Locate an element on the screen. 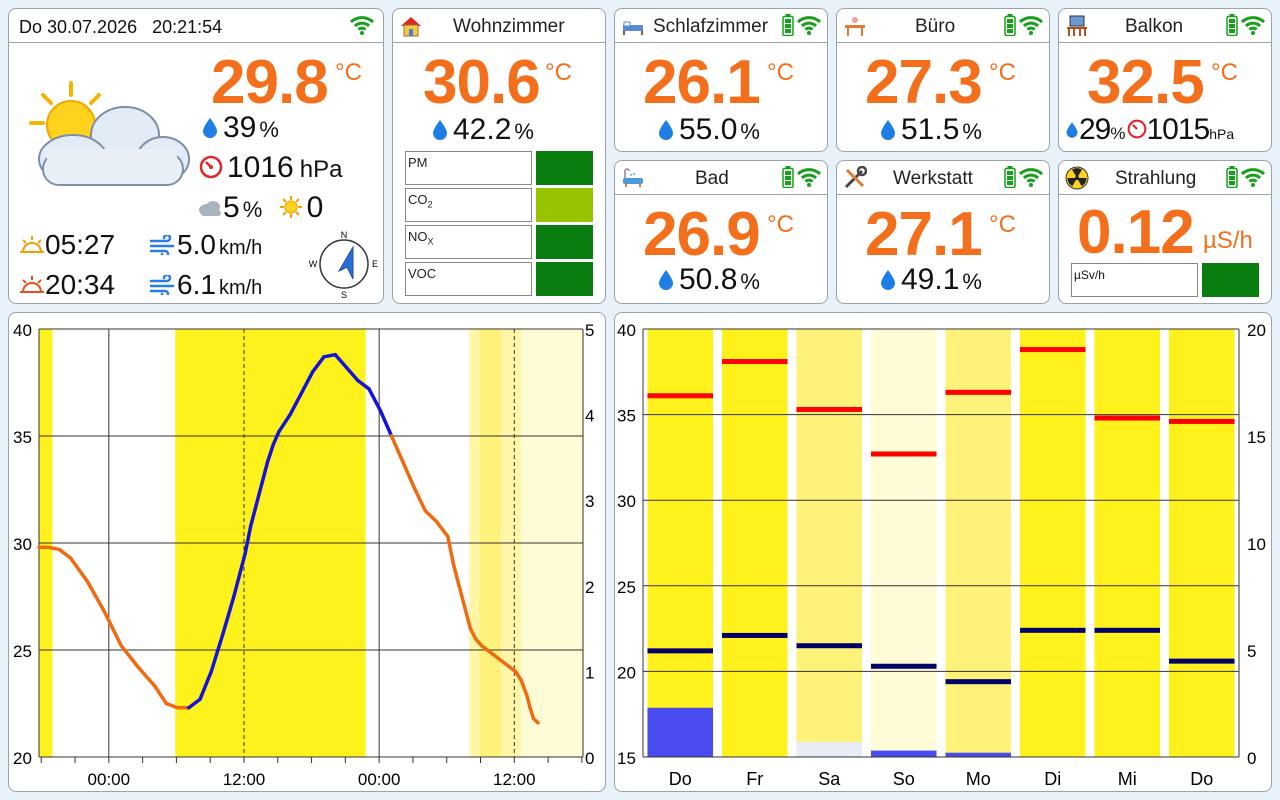 This screenshot has width=1280, height=800. aq-row-nox: NOX is located at coordinates (499, 242).